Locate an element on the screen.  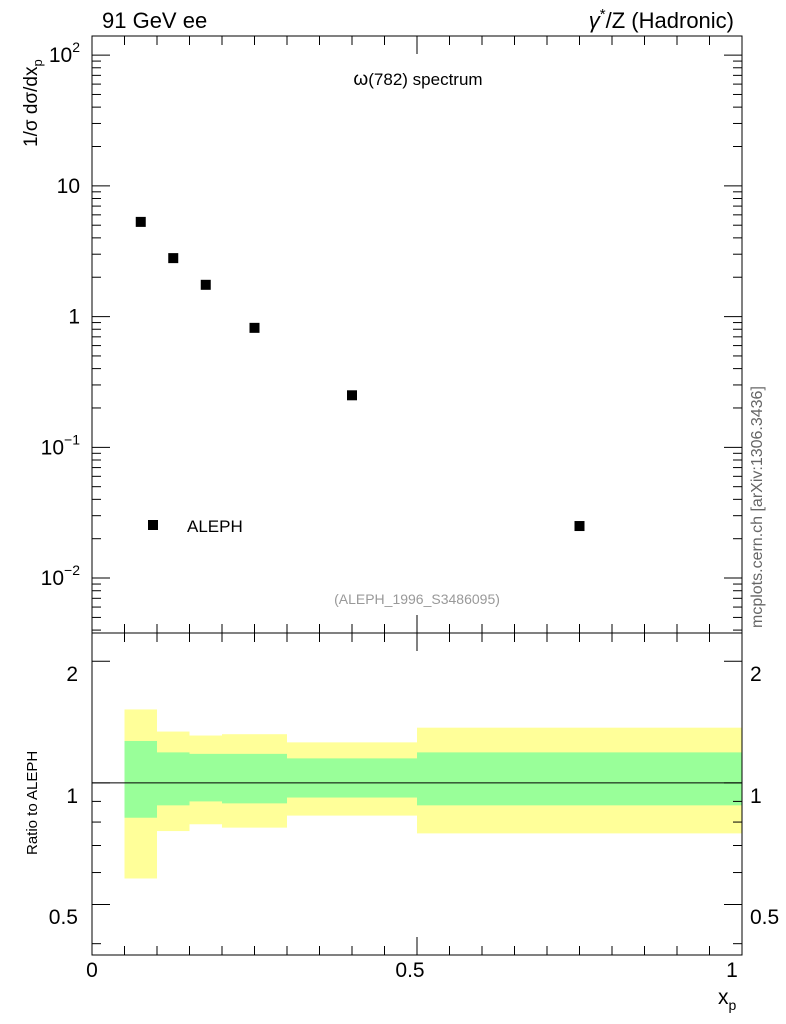
ratio-ytick-label-1-right: 1 is located at coordinates (756, 796).